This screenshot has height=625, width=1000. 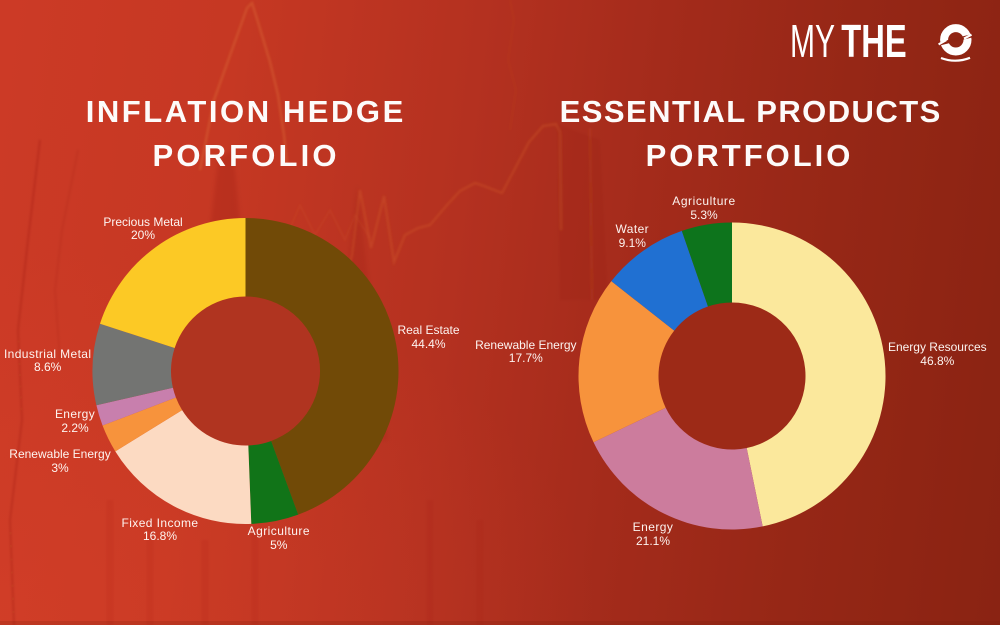 What do you see at coordinates (873, 42) in the screenshot?
I see `svg-text: THE` at bounding box center [873, 42].